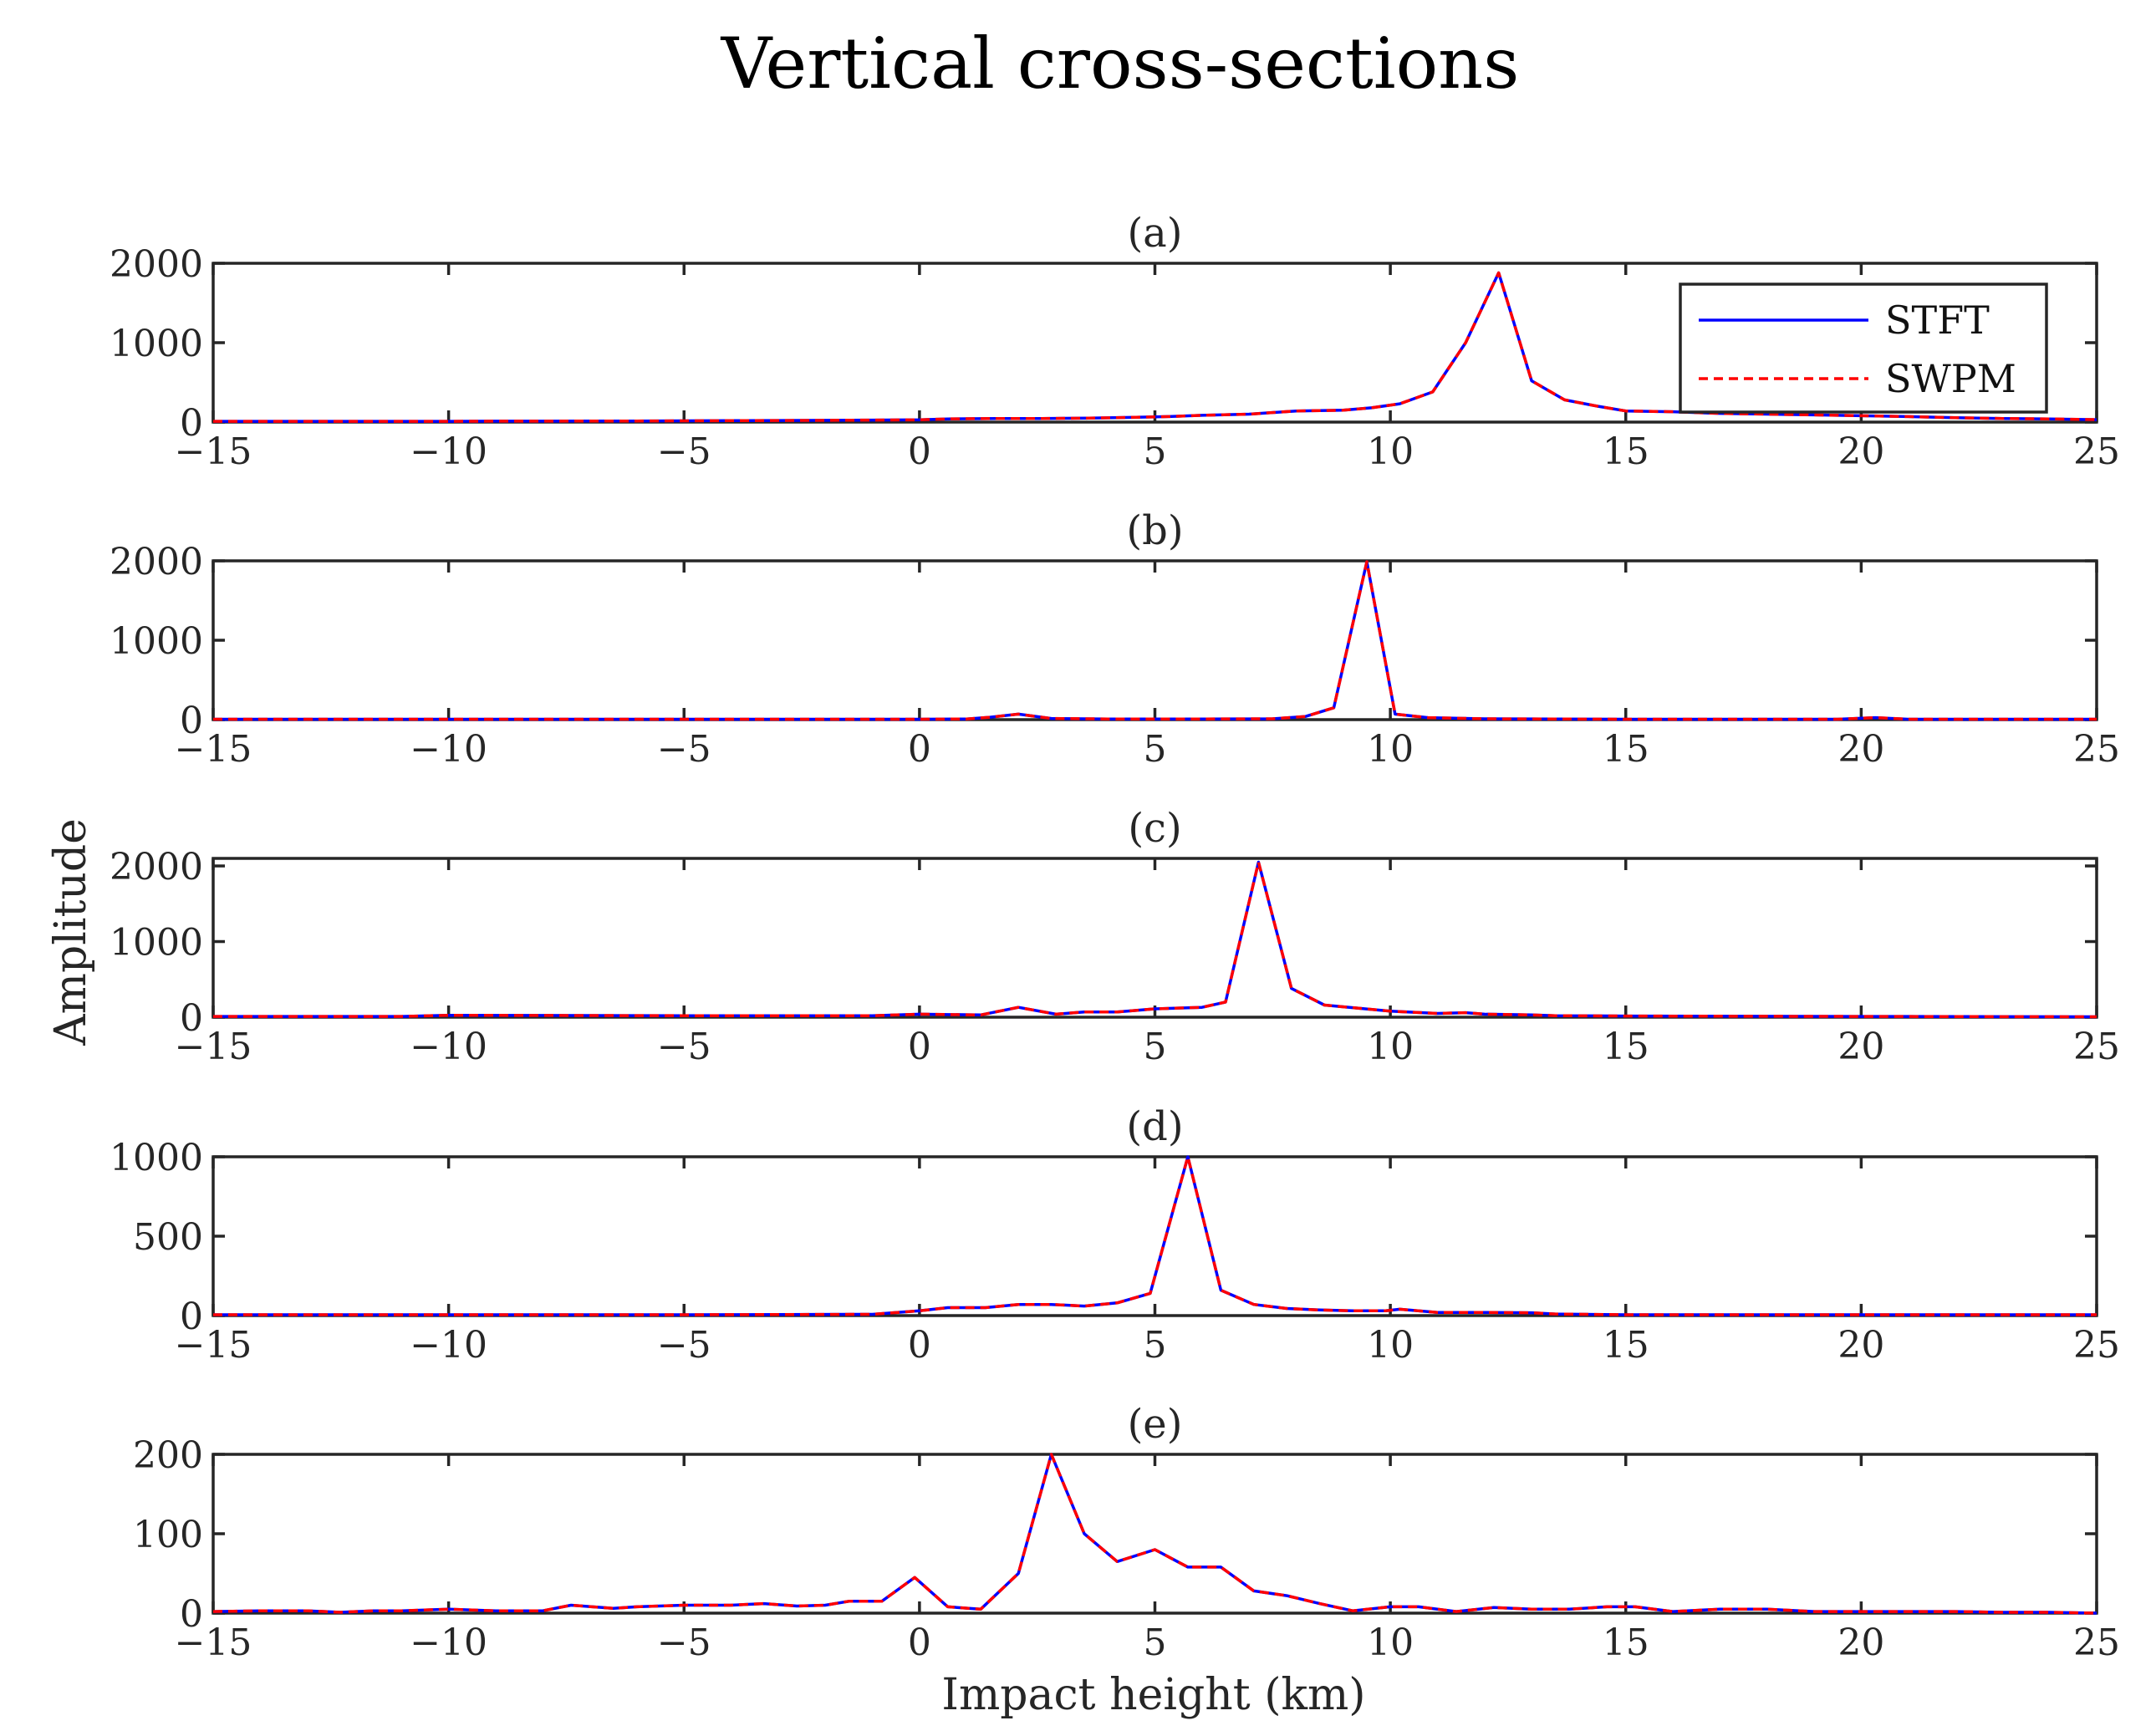 Image resolution: width=2156 pixels, height=1736 pixels. I want to click on y-tick-label: 200, so click(168, 1455).